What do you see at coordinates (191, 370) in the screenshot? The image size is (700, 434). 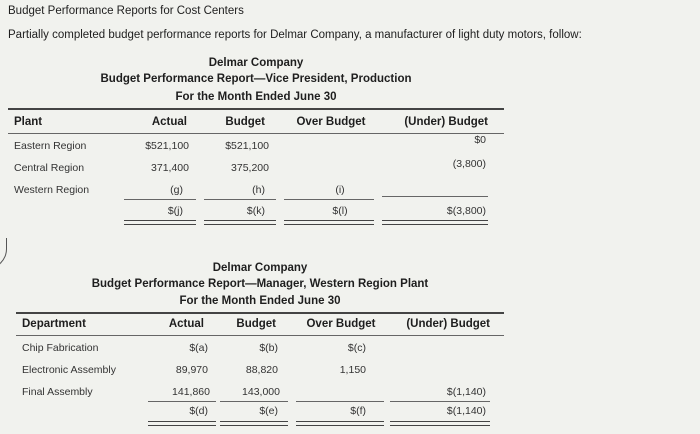 I see `table-cell: 89,970` at bounding box center [191, 370].